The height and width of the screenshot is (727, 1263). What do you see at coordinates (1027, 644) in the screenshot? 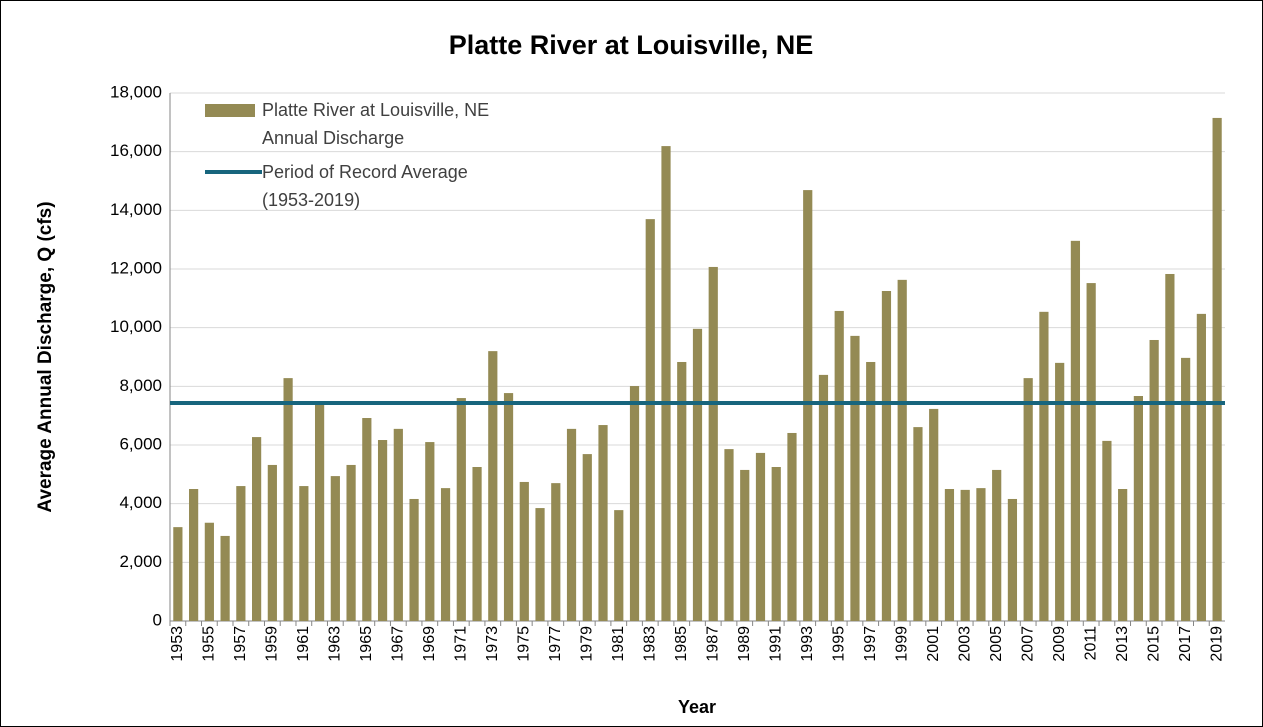
I see `x-tick-label: 2007` at bounding box center [1027, 644].